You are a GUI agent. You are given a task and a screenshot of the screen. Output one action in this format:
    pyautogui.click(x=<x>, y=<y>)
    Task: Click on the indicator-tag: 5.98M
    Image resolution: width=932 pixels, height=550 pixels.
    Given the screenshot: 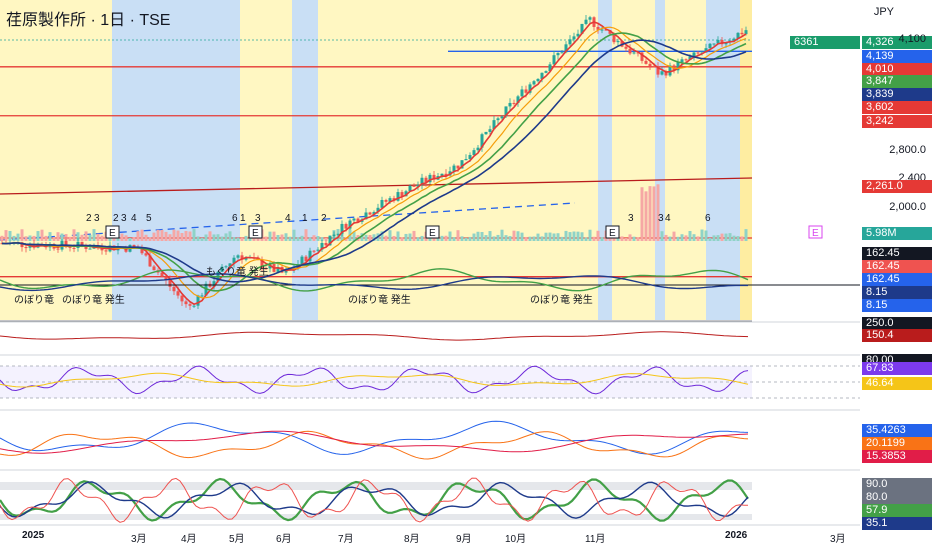 What is the action you would take?
    pyautogui.click(x=897, y=233)
    